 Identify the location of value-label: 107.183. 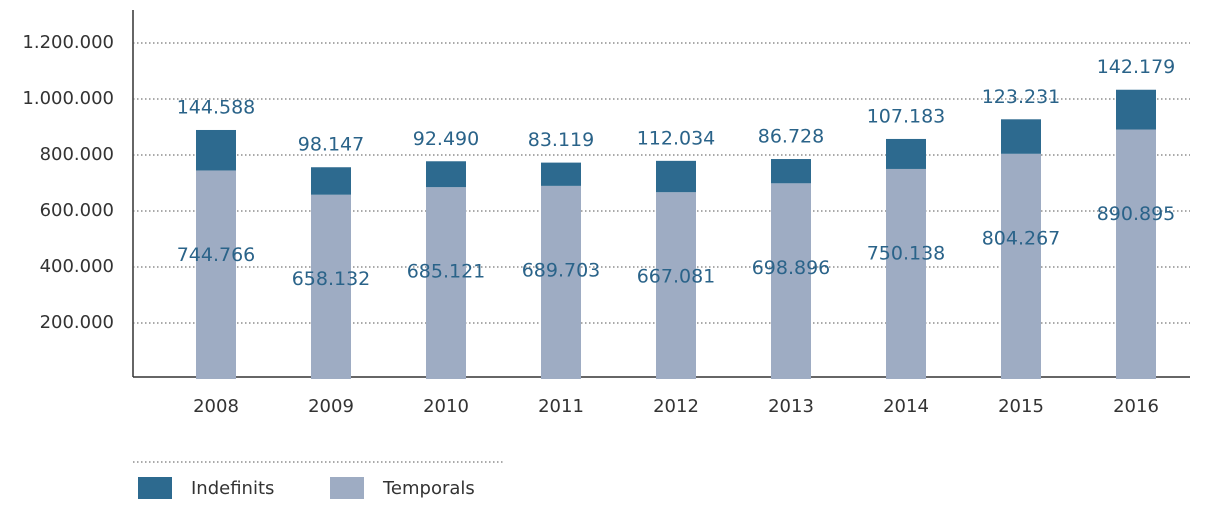
(906, 116).